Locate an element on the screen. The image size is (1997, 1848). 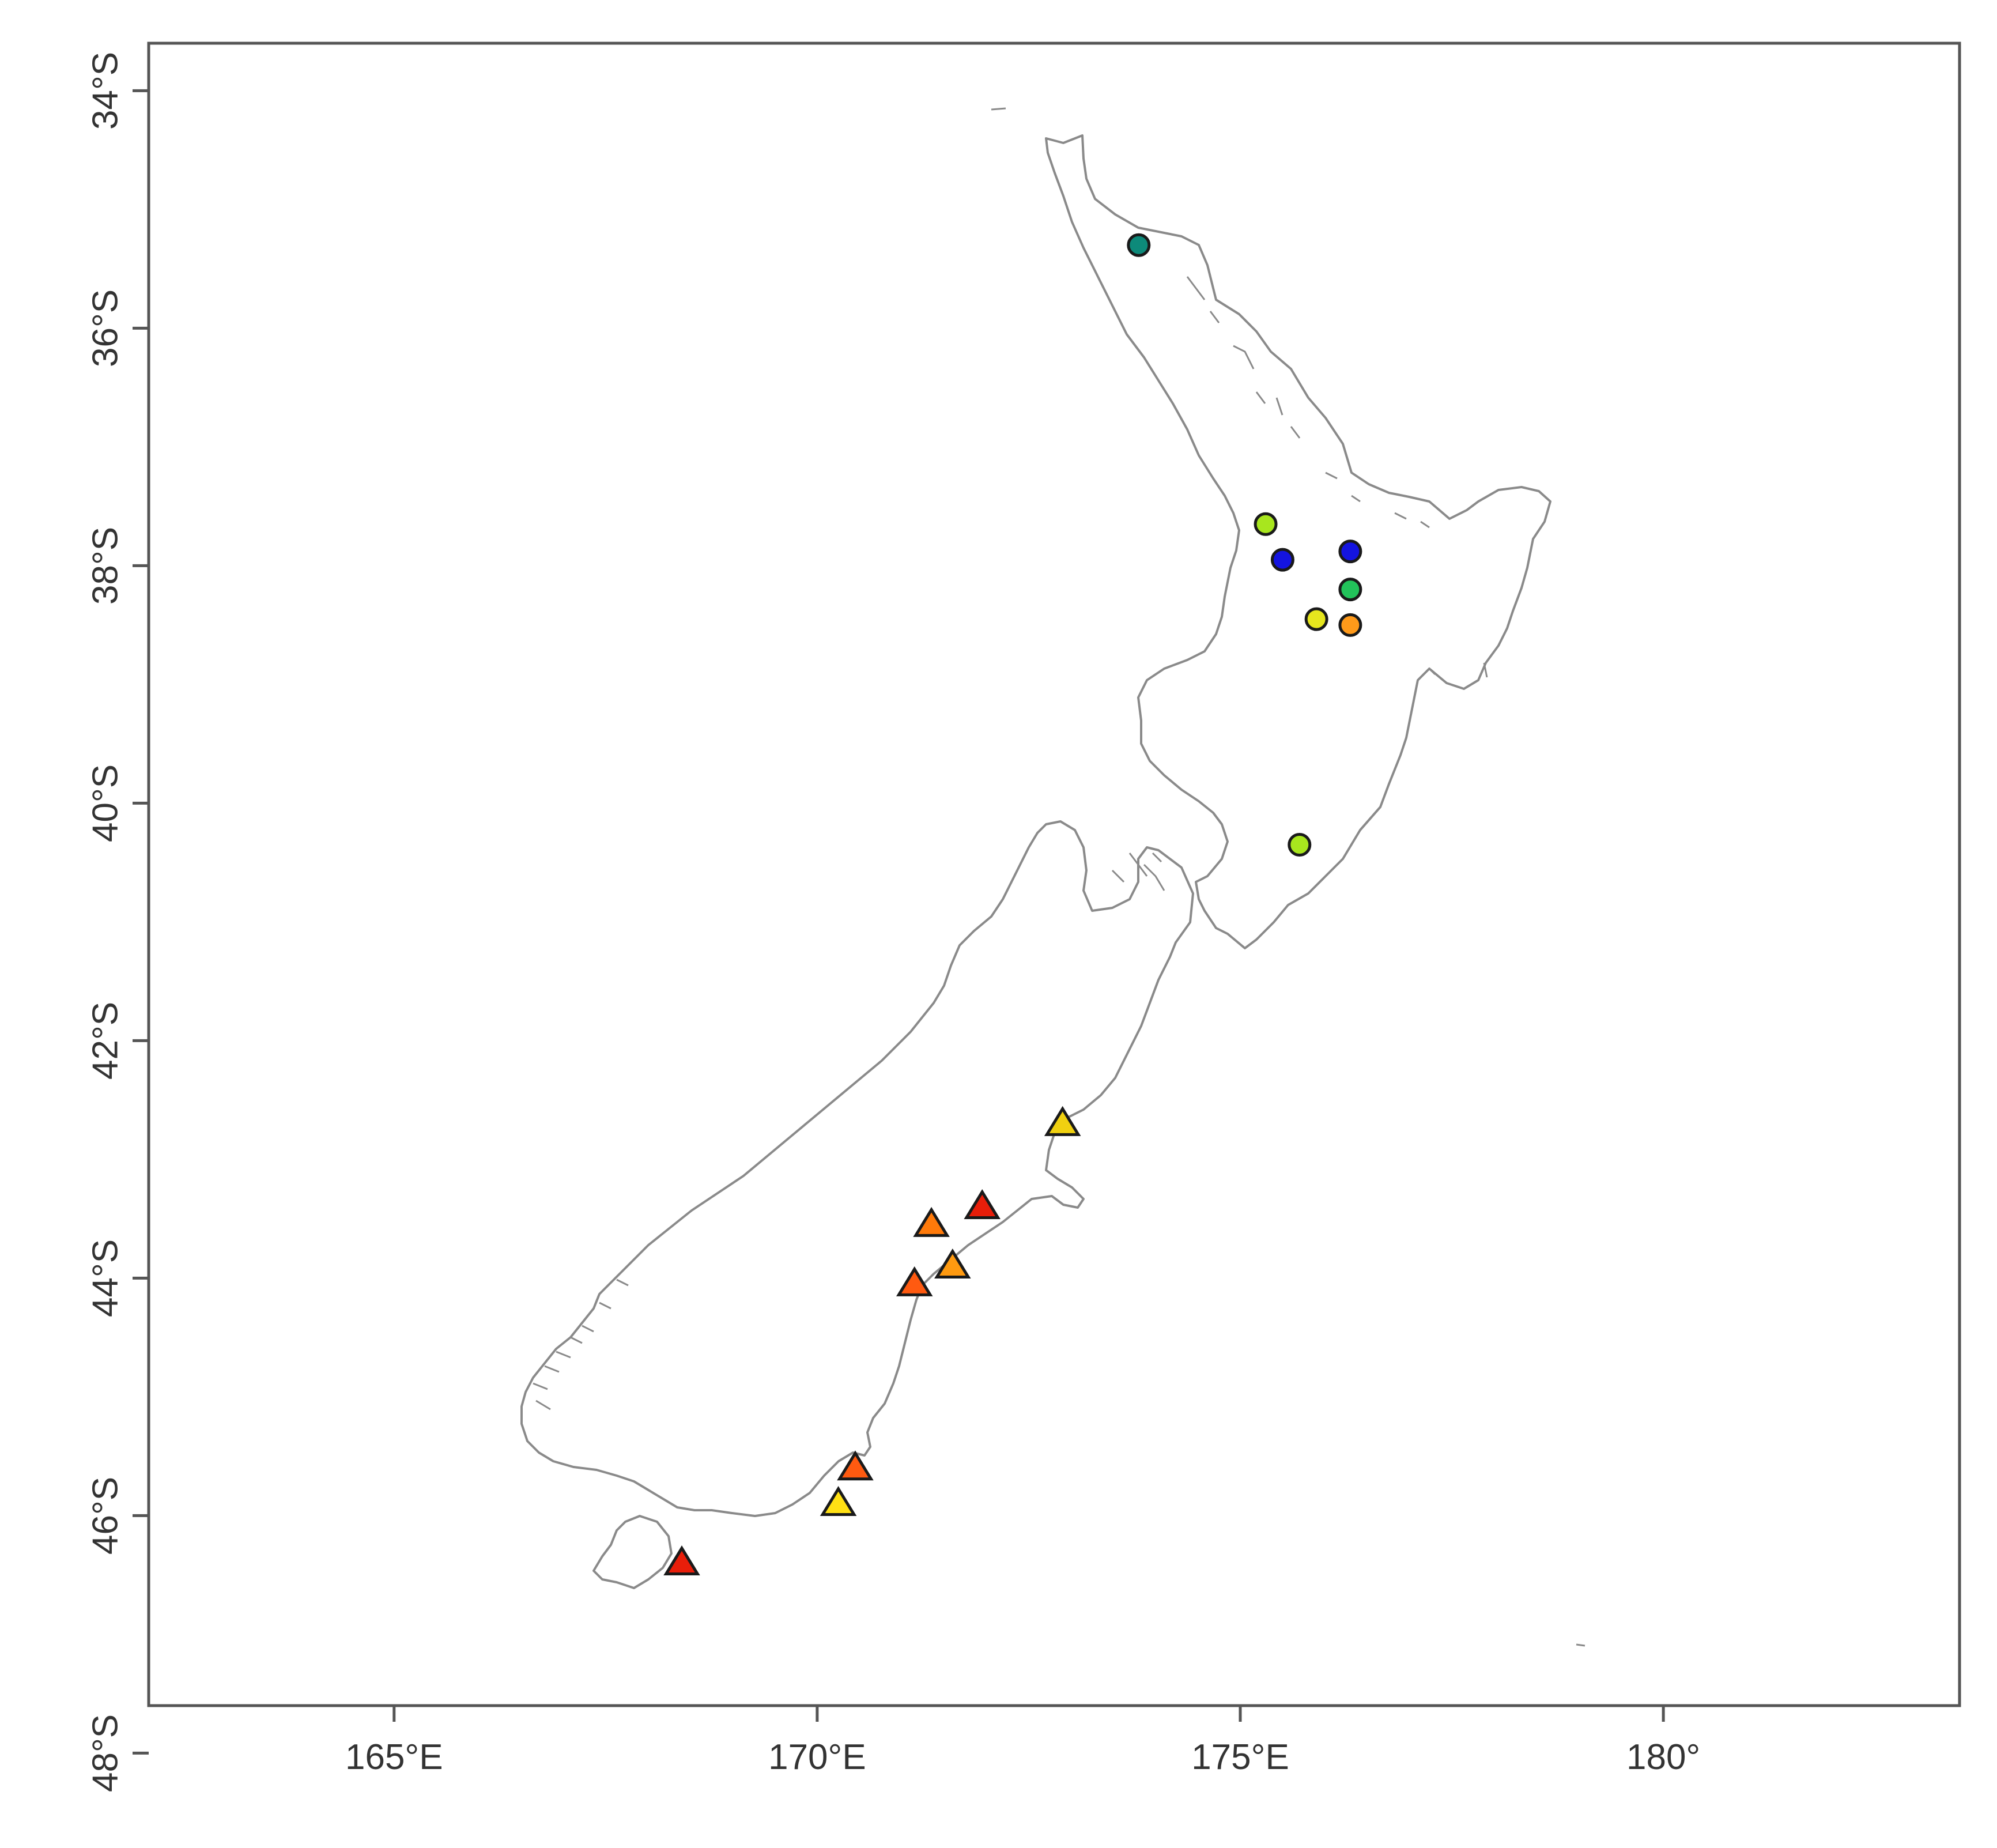
y-tick-label: 46°S is located at coordinates (106, 1516).